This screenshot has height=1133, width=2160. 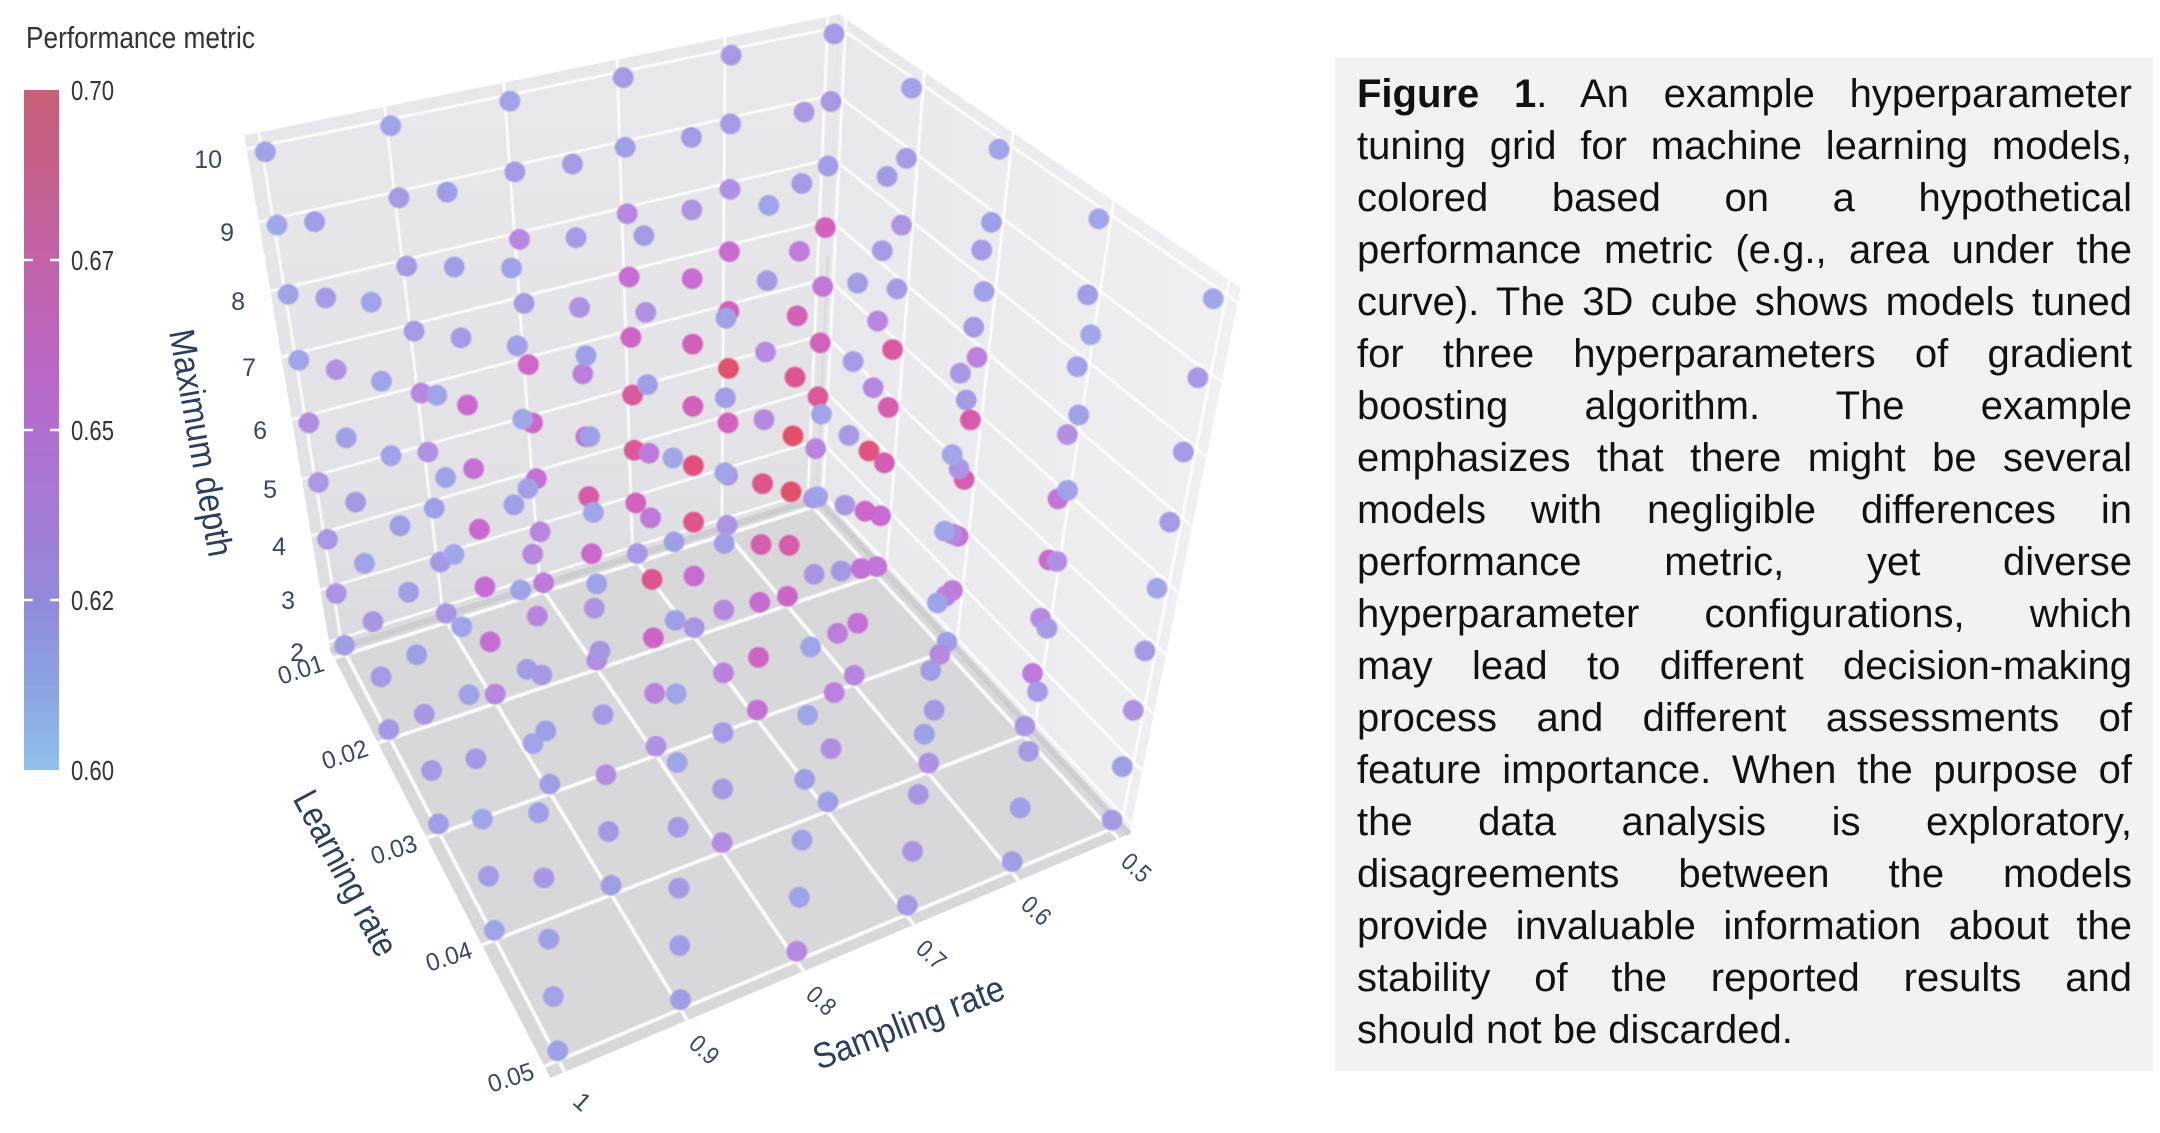 I want to click on svg-text: Performance metric, so click(x=140, y=37).